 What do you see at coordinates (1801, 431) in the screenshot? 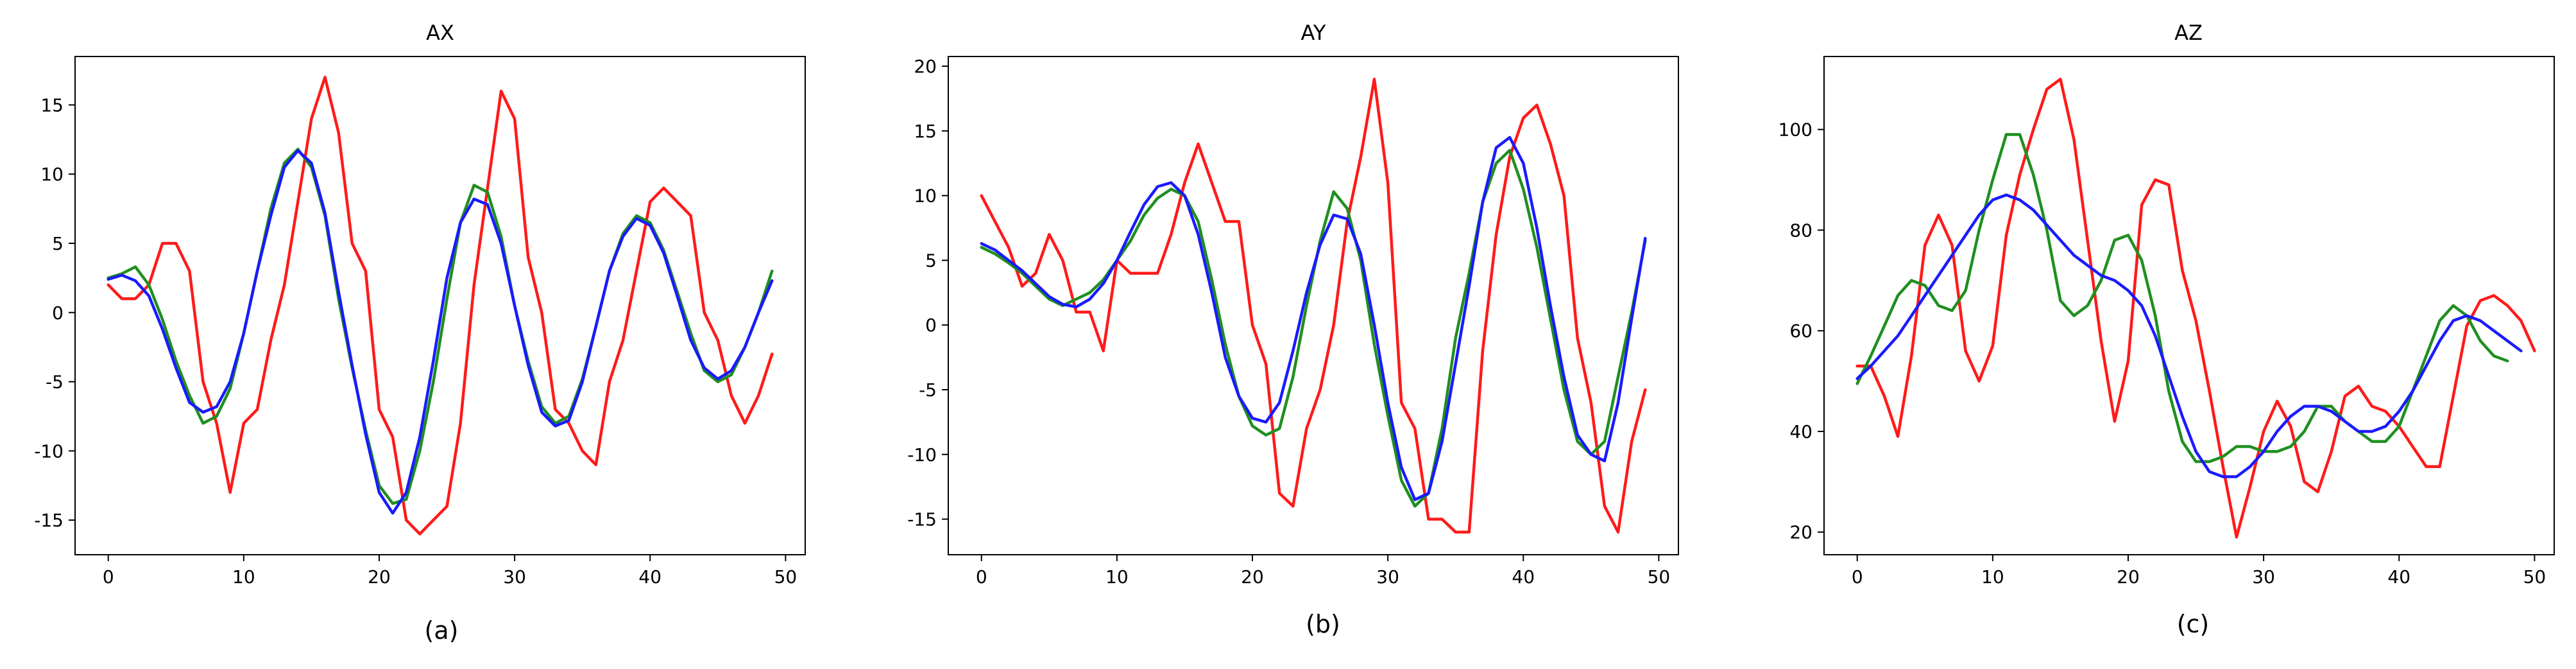
I see `y-tick-label: 40` at bounding box center [1801, 431].